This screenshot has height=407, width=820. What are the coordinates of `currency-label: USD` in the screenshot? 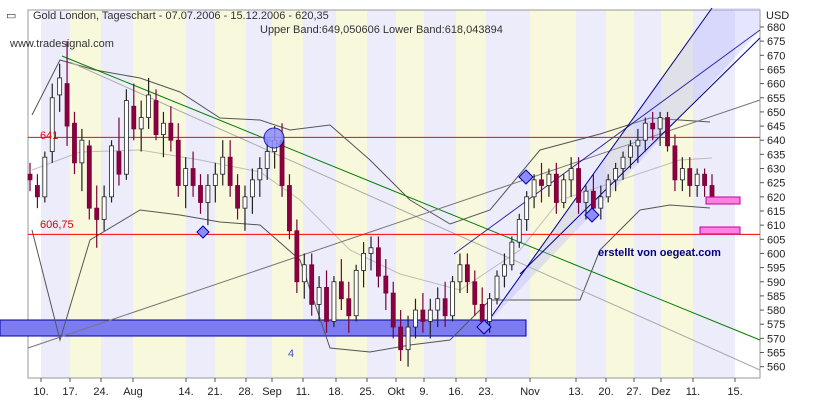 It's located at (777, 16).